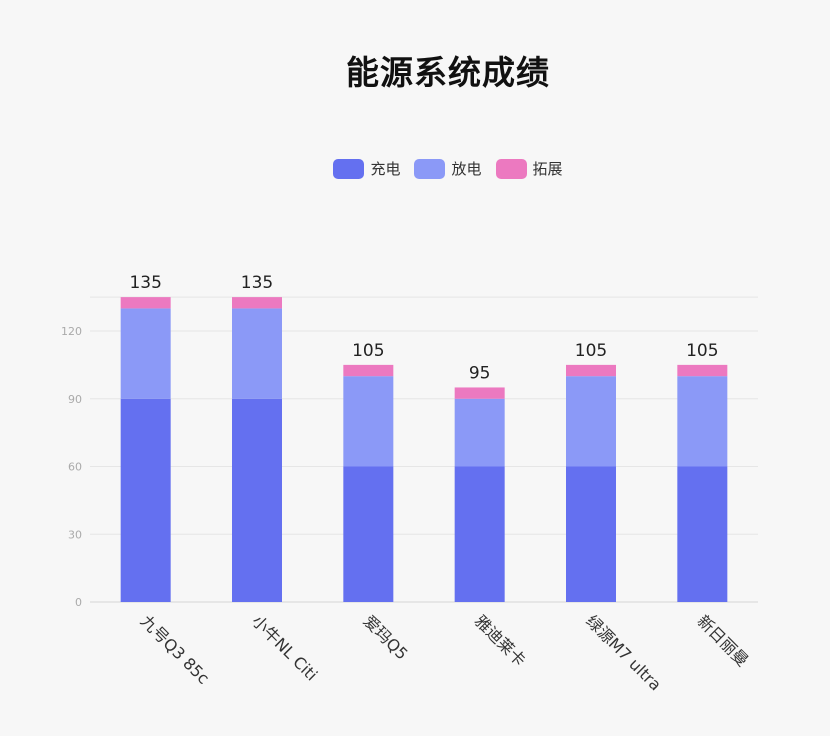  Describe the element at coordinates (430, 168) in the screenshot. I see `legend-swatch-discharge` at that location.